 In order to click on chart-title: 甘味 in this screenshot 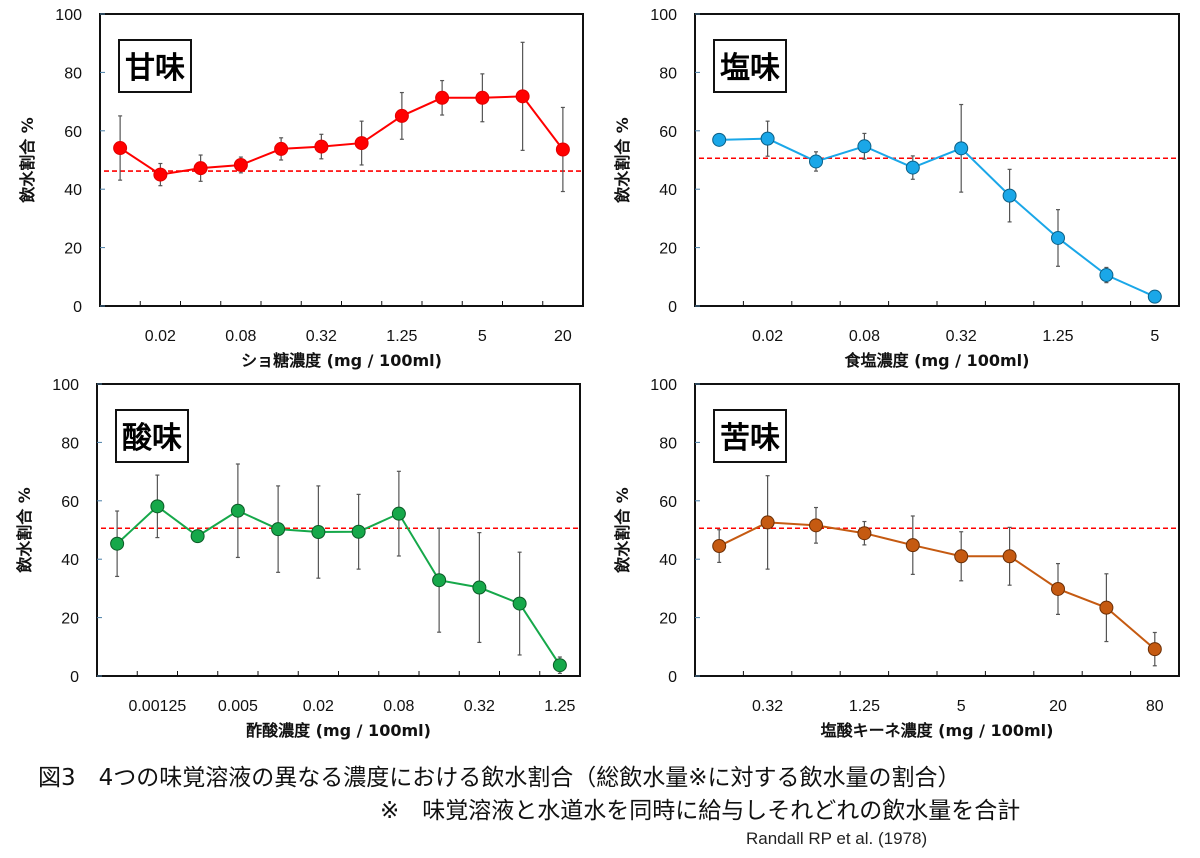, I will do `click(155, 68)`.